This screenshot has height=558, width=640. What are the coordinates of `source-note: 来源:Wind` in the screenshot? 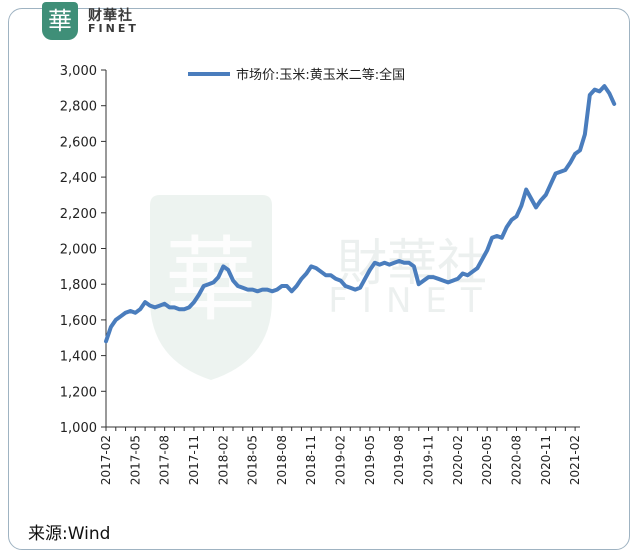 It's located at (69, 534).